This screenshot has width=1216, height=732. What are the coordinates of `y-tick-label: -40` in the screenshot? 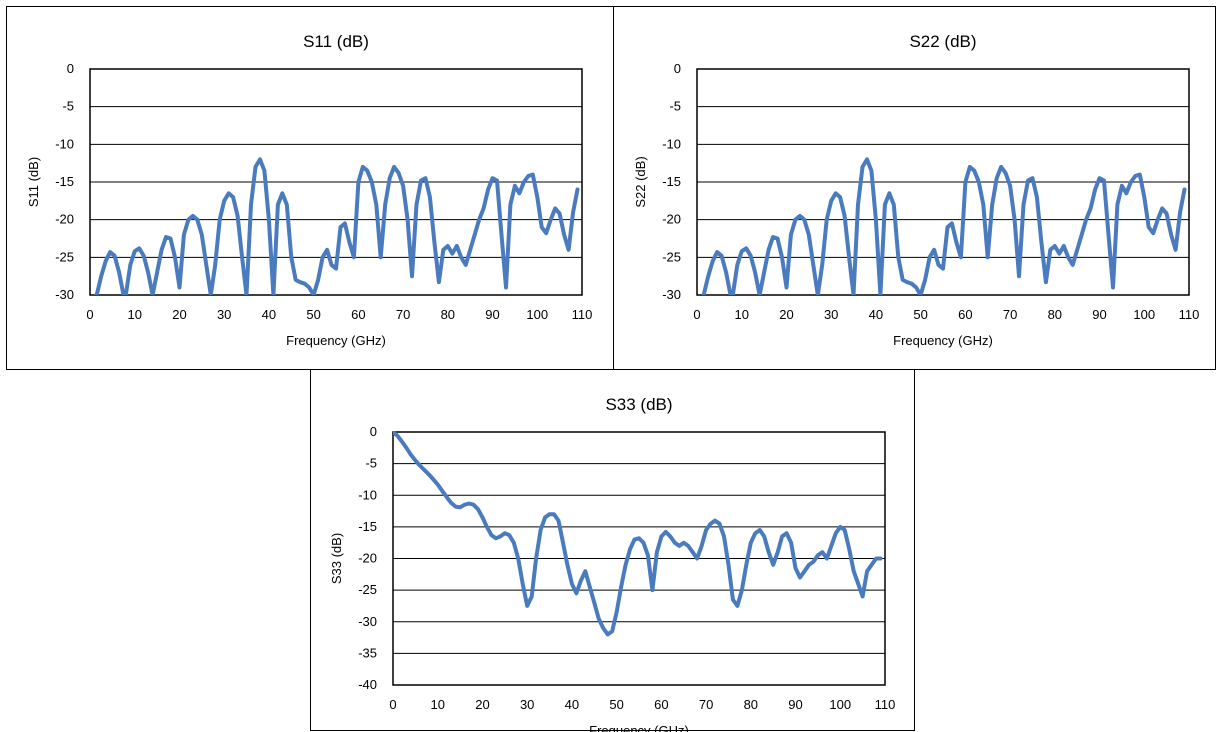 It's located at (367, 684).